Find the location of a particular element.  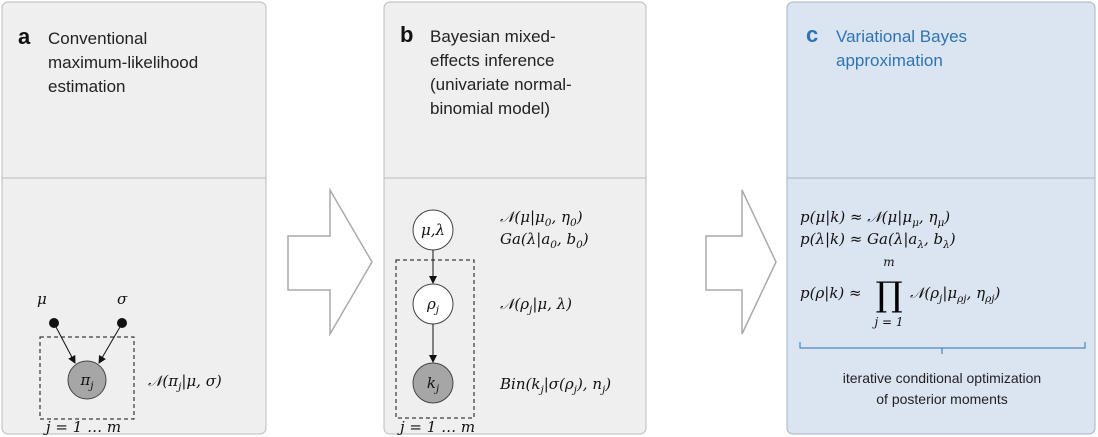

title-line: (univariate normal- is located at coordinates (501, 84).